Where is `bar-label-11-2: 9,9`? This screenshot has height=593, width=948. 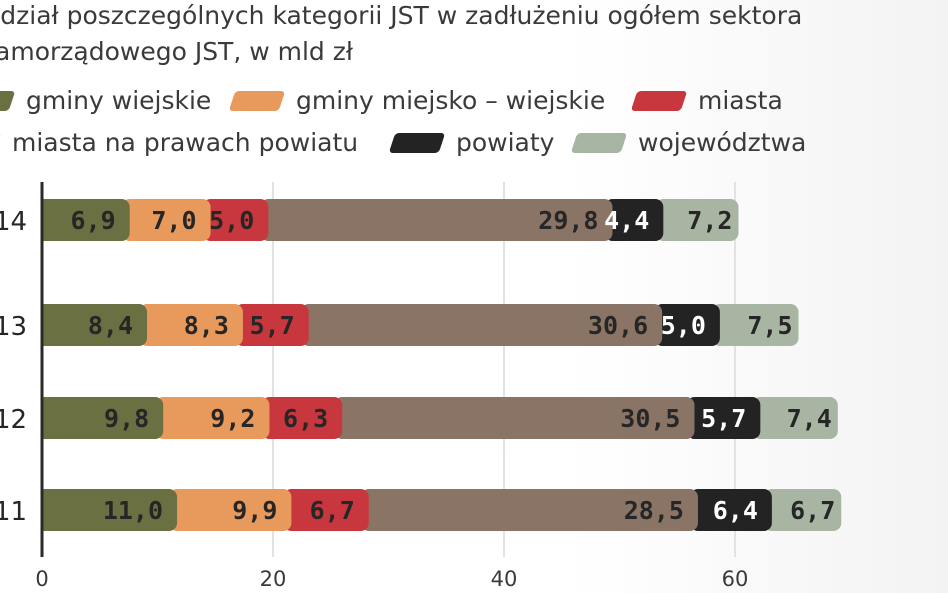 bar-label-11-2: 9,9 is located at coordinates (254, 510).